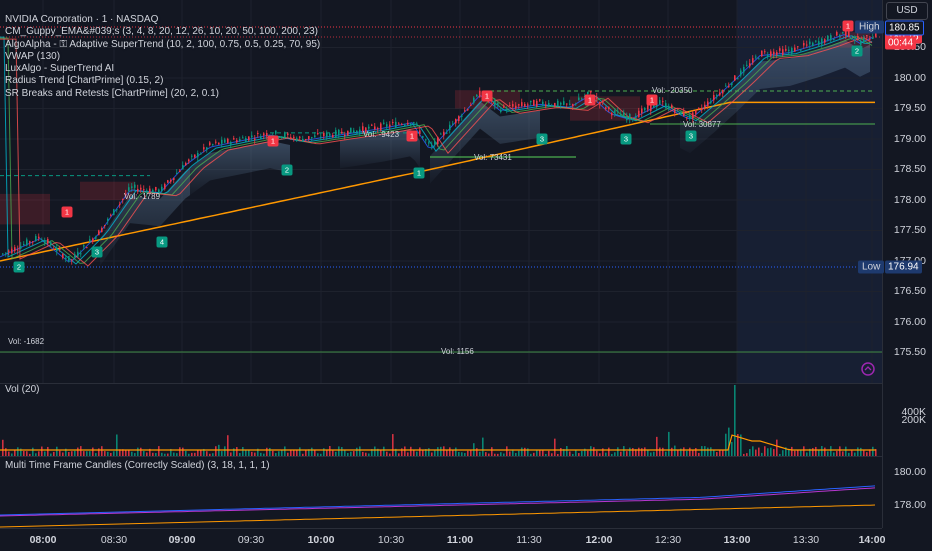 Image resolution: width=932 pixels, height=551 pixels. Describe the element at coordinates (22, 389) in the screenshot. I see `volume-pane-title: Vol (20)` at that location.